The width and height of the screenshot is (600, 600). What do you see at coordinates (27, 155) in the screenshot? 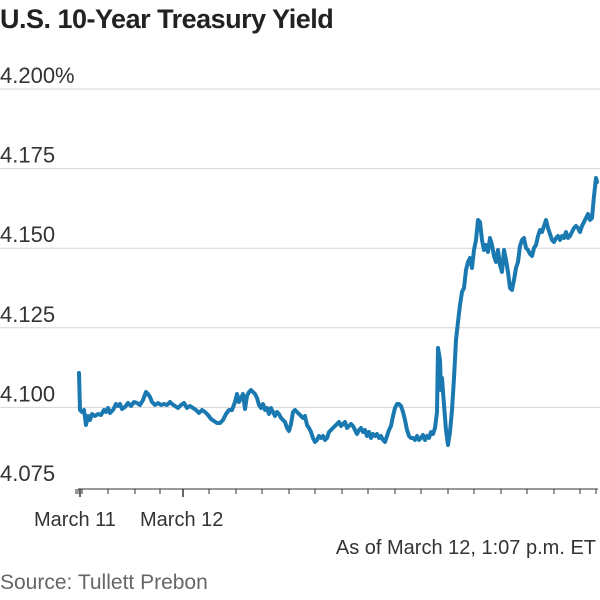
I see `y-tick-label: 4.175` at bounding box center [27, 155].